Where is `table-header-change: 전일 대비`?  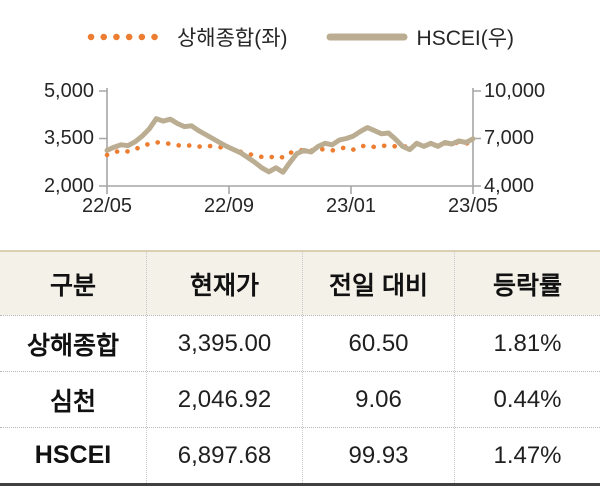
table-header-change: 전일 대비 is located at coordinates (379, 283).